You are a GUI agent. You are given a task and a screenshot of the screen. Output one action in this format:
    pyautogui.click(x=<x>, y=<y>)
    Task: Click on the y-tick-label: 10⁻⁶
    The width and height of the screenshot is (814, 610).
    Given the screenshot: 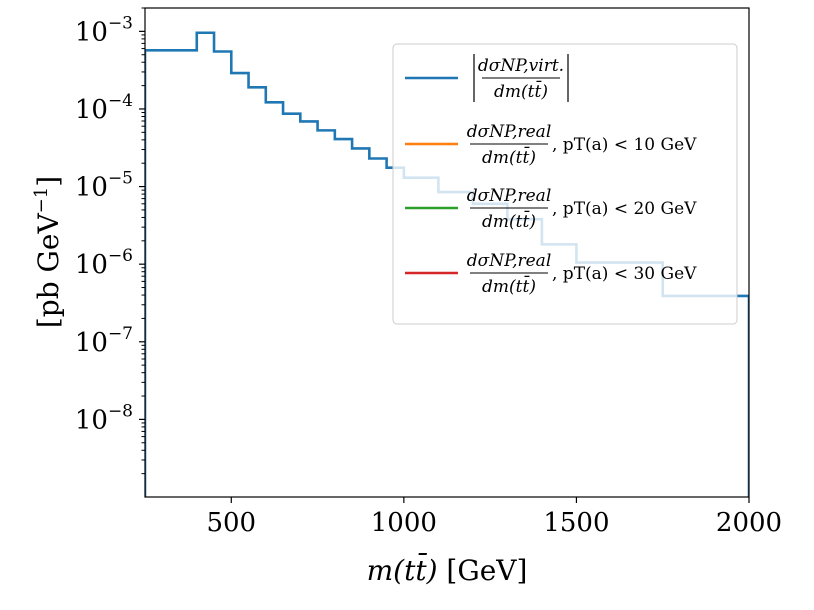 What is the action you would take?
    pyautogui.click(x=104, y=263)
    